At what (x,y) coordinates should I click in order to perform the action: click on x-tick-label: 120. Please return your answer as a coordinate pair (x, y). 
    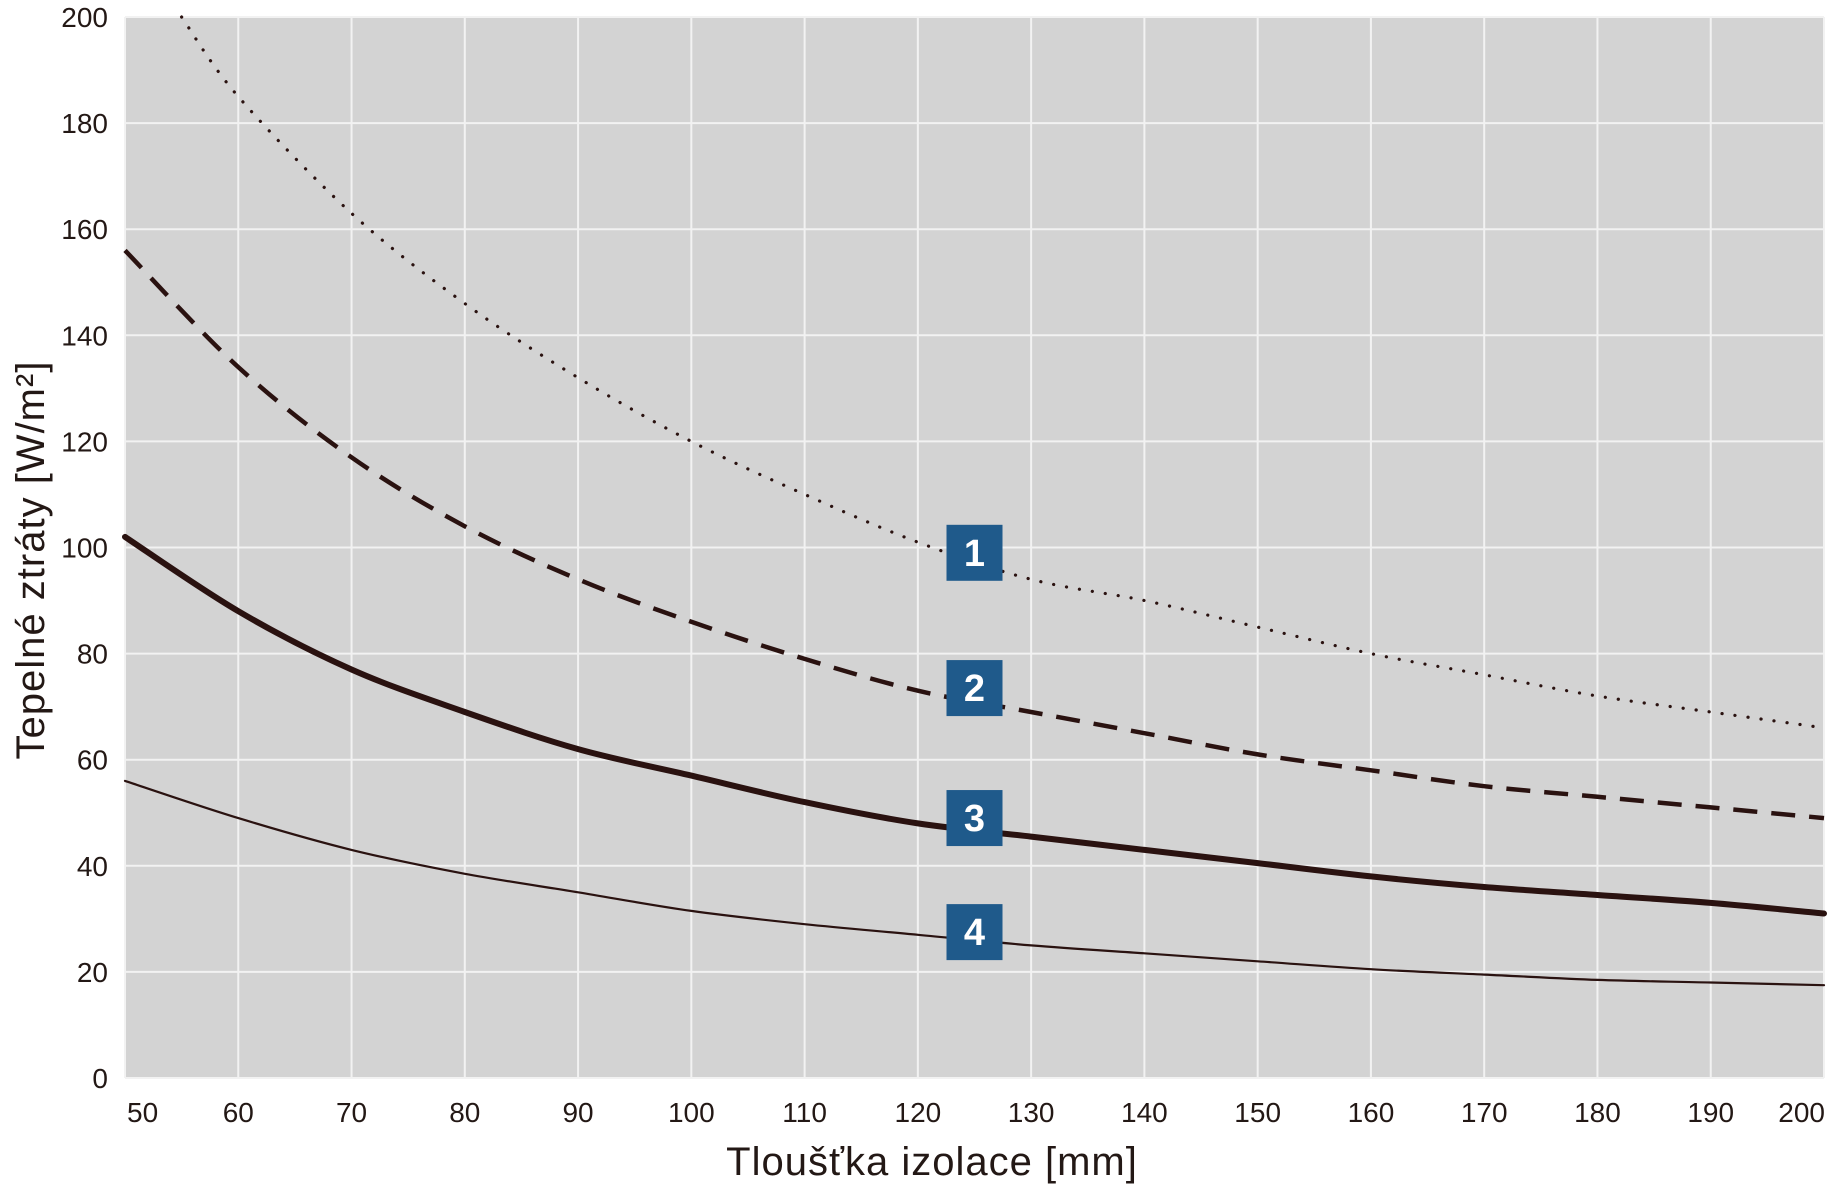
    Looking at the image, I should click on (918, 1112).